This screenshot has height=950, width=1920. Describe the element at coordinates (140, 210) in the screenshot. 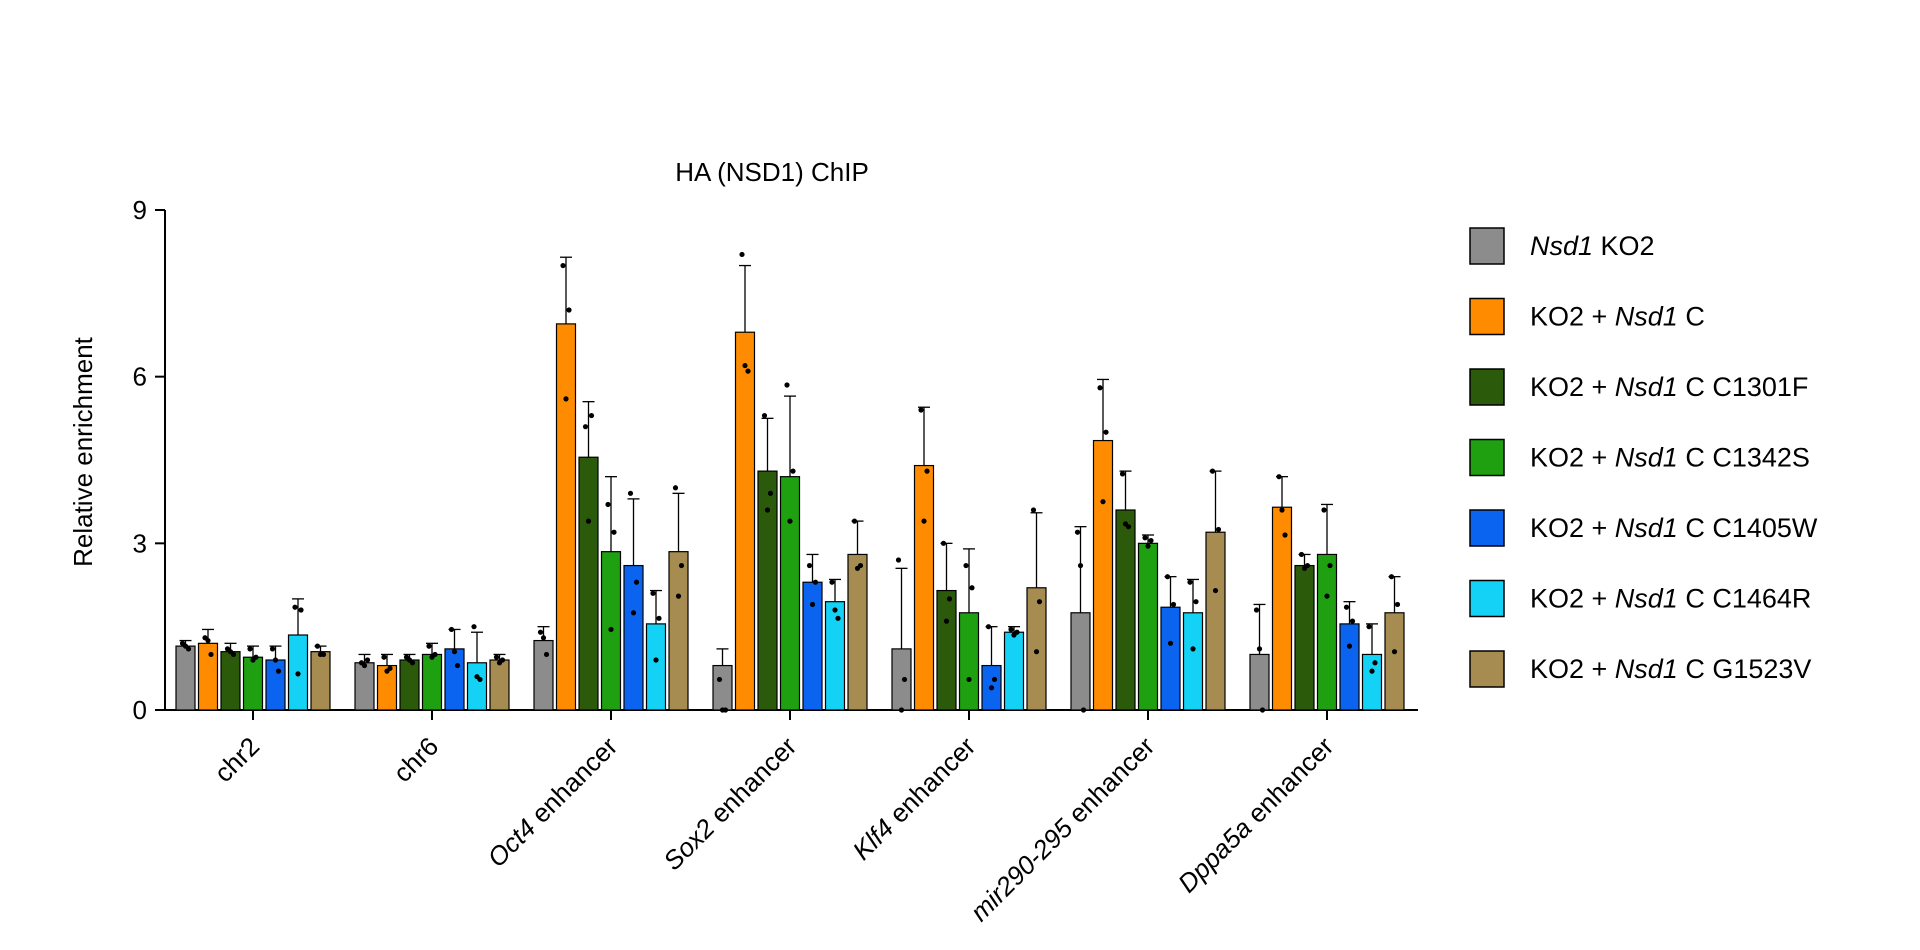

I see `y-tick-label: 9` at that location.